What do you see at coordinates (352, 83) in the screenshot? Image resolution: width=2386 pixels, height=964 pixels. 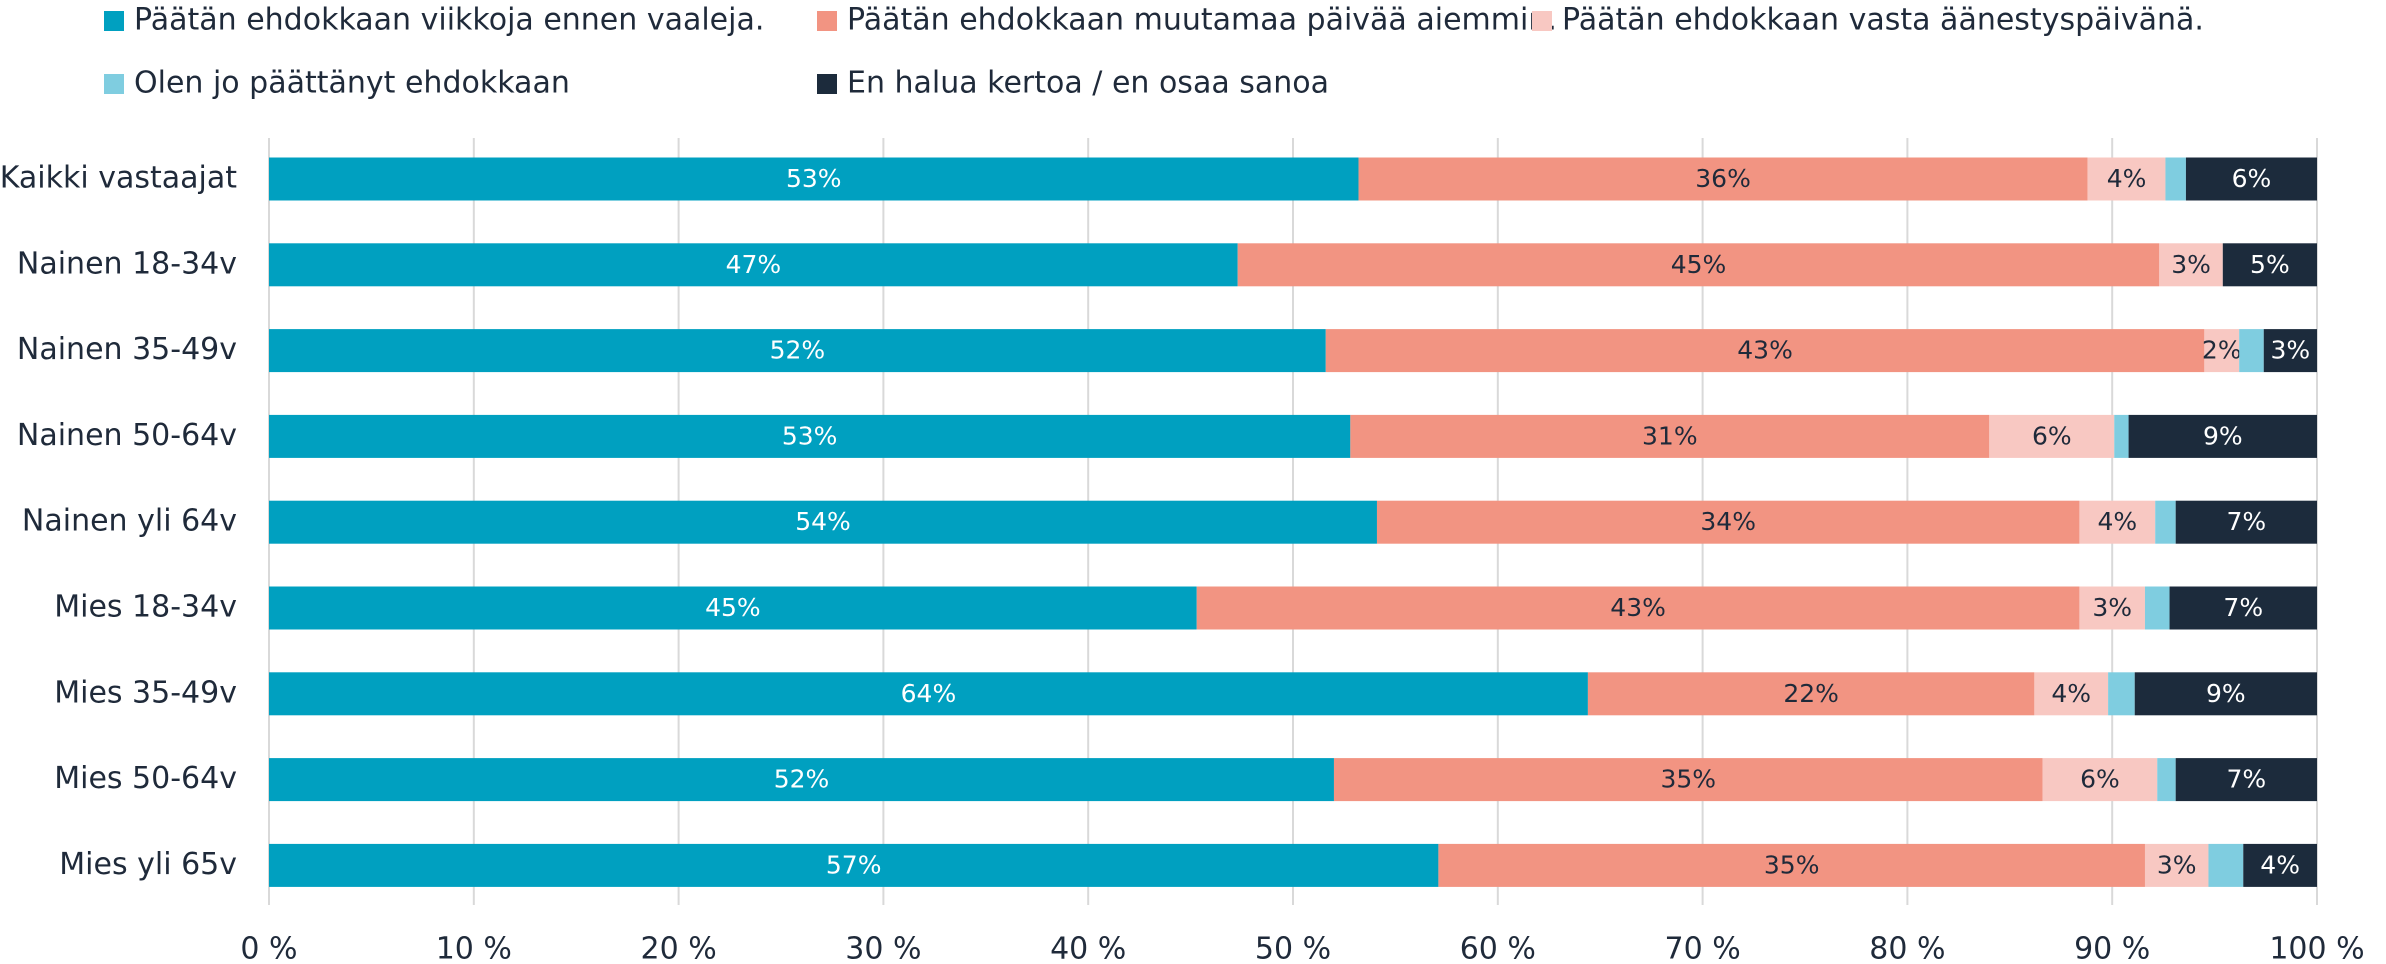 I see `legend-label: Olen jo päättänyt ehdokkaan` at bounding box center [352, 83].